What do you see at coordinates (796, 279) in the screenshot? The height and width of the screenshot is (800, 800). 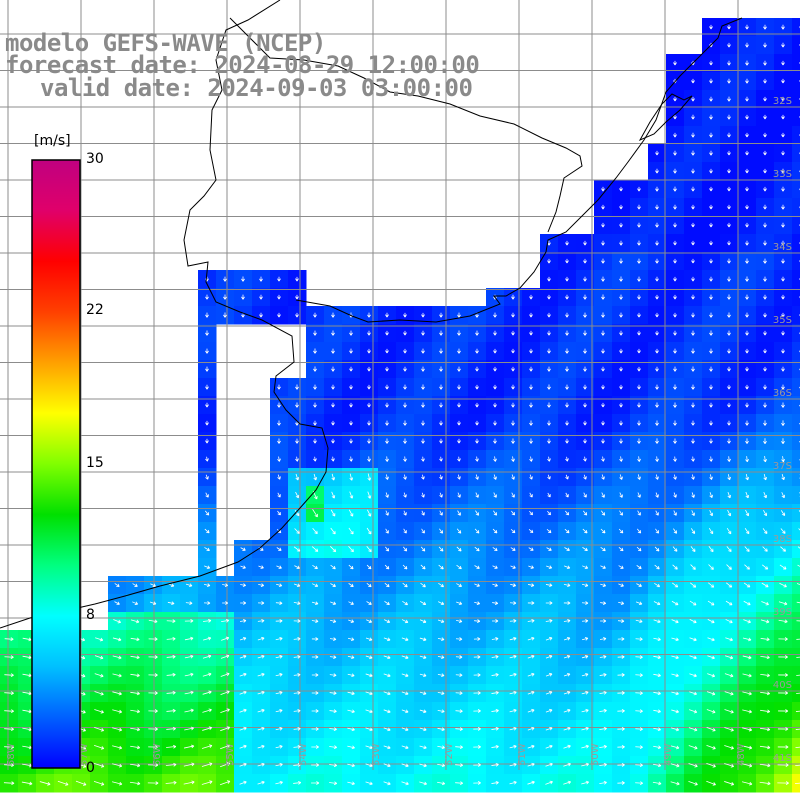 I see `wind-speed-cell` at bounding box center [796, 279].